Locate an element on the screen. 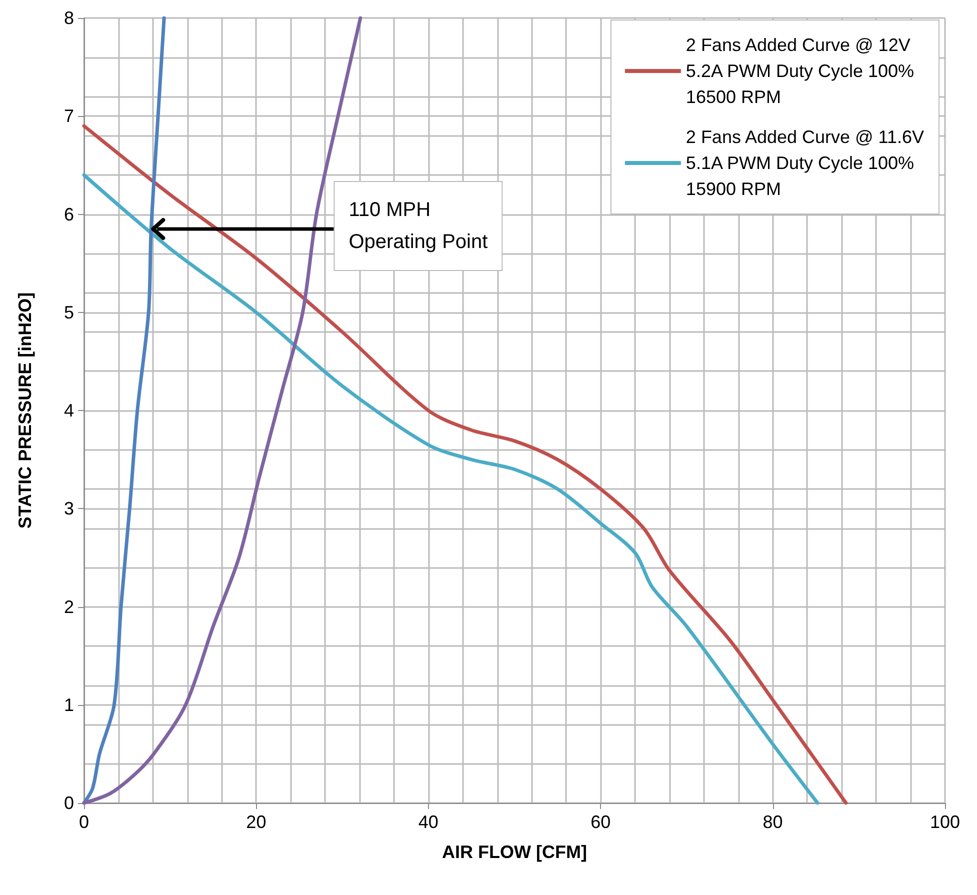  y-tick-label: 5 is located at coordinates (69, 312).